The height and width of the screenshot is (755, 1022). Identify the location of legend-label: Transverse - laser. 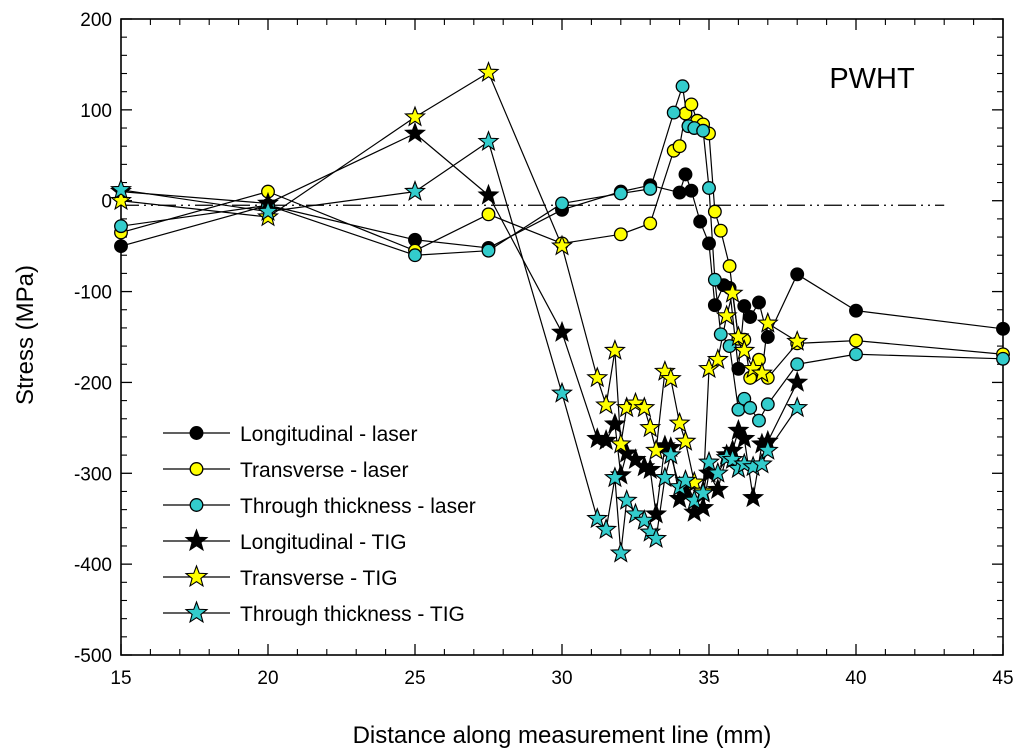
(324, 470).